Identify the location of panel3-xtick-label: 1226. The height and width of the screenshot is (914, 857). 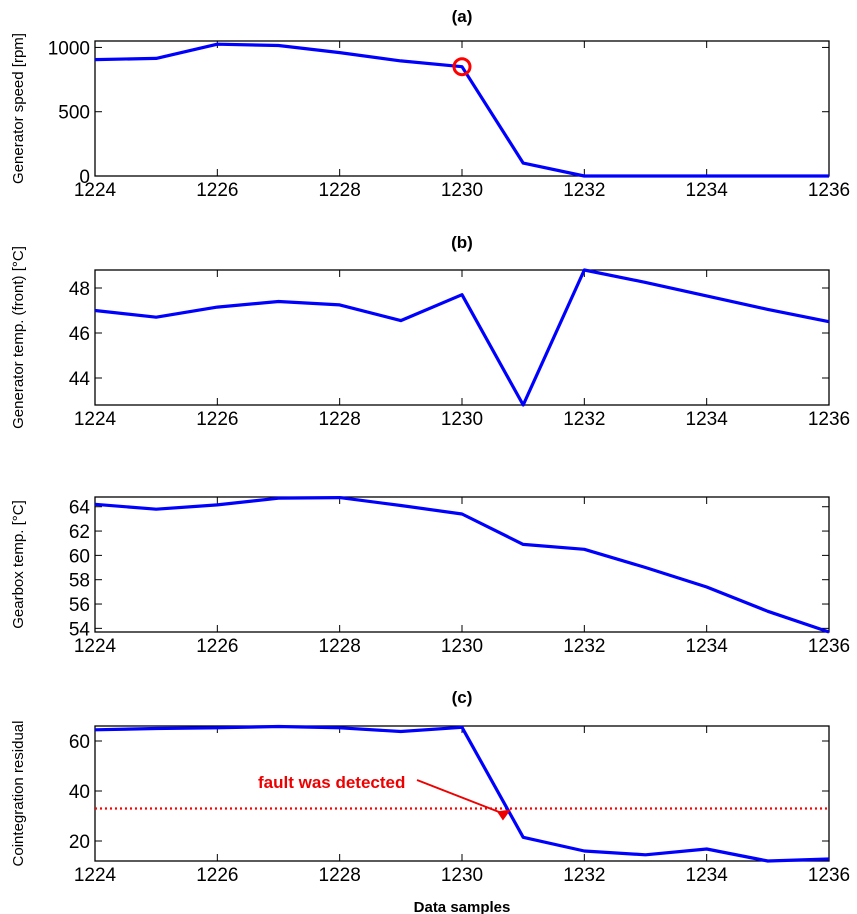
(217, 646).